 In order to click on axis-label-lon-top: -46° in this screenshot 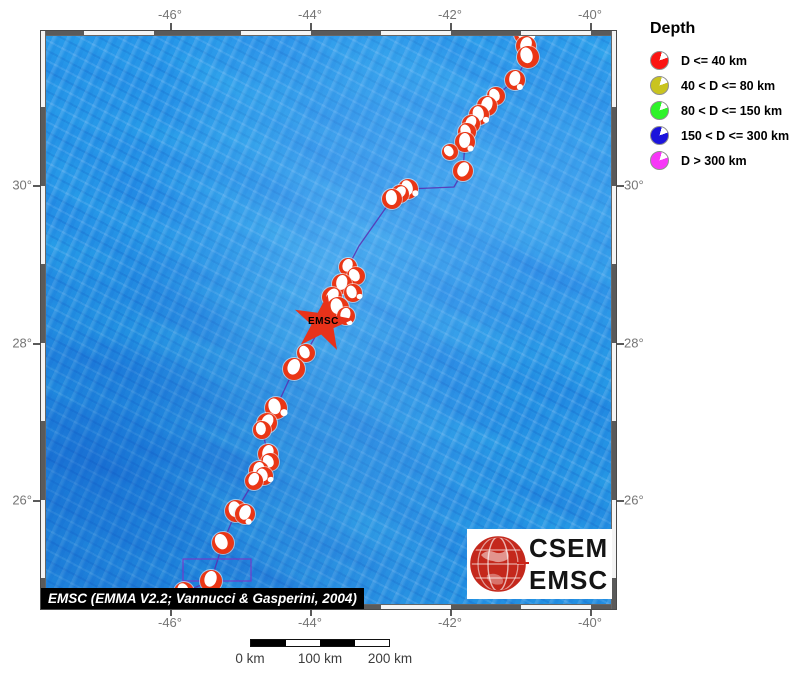, I will do `click(170, 14)`.